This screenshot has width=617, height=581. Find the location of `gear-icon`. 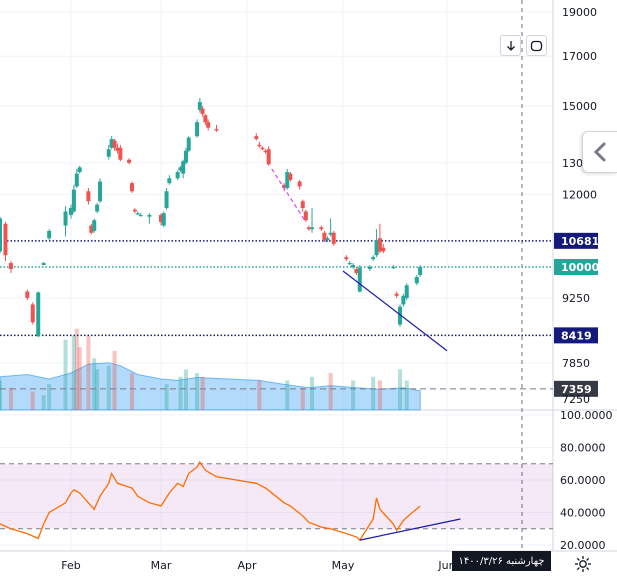

gear-icon is located at coordinates (583, 564).